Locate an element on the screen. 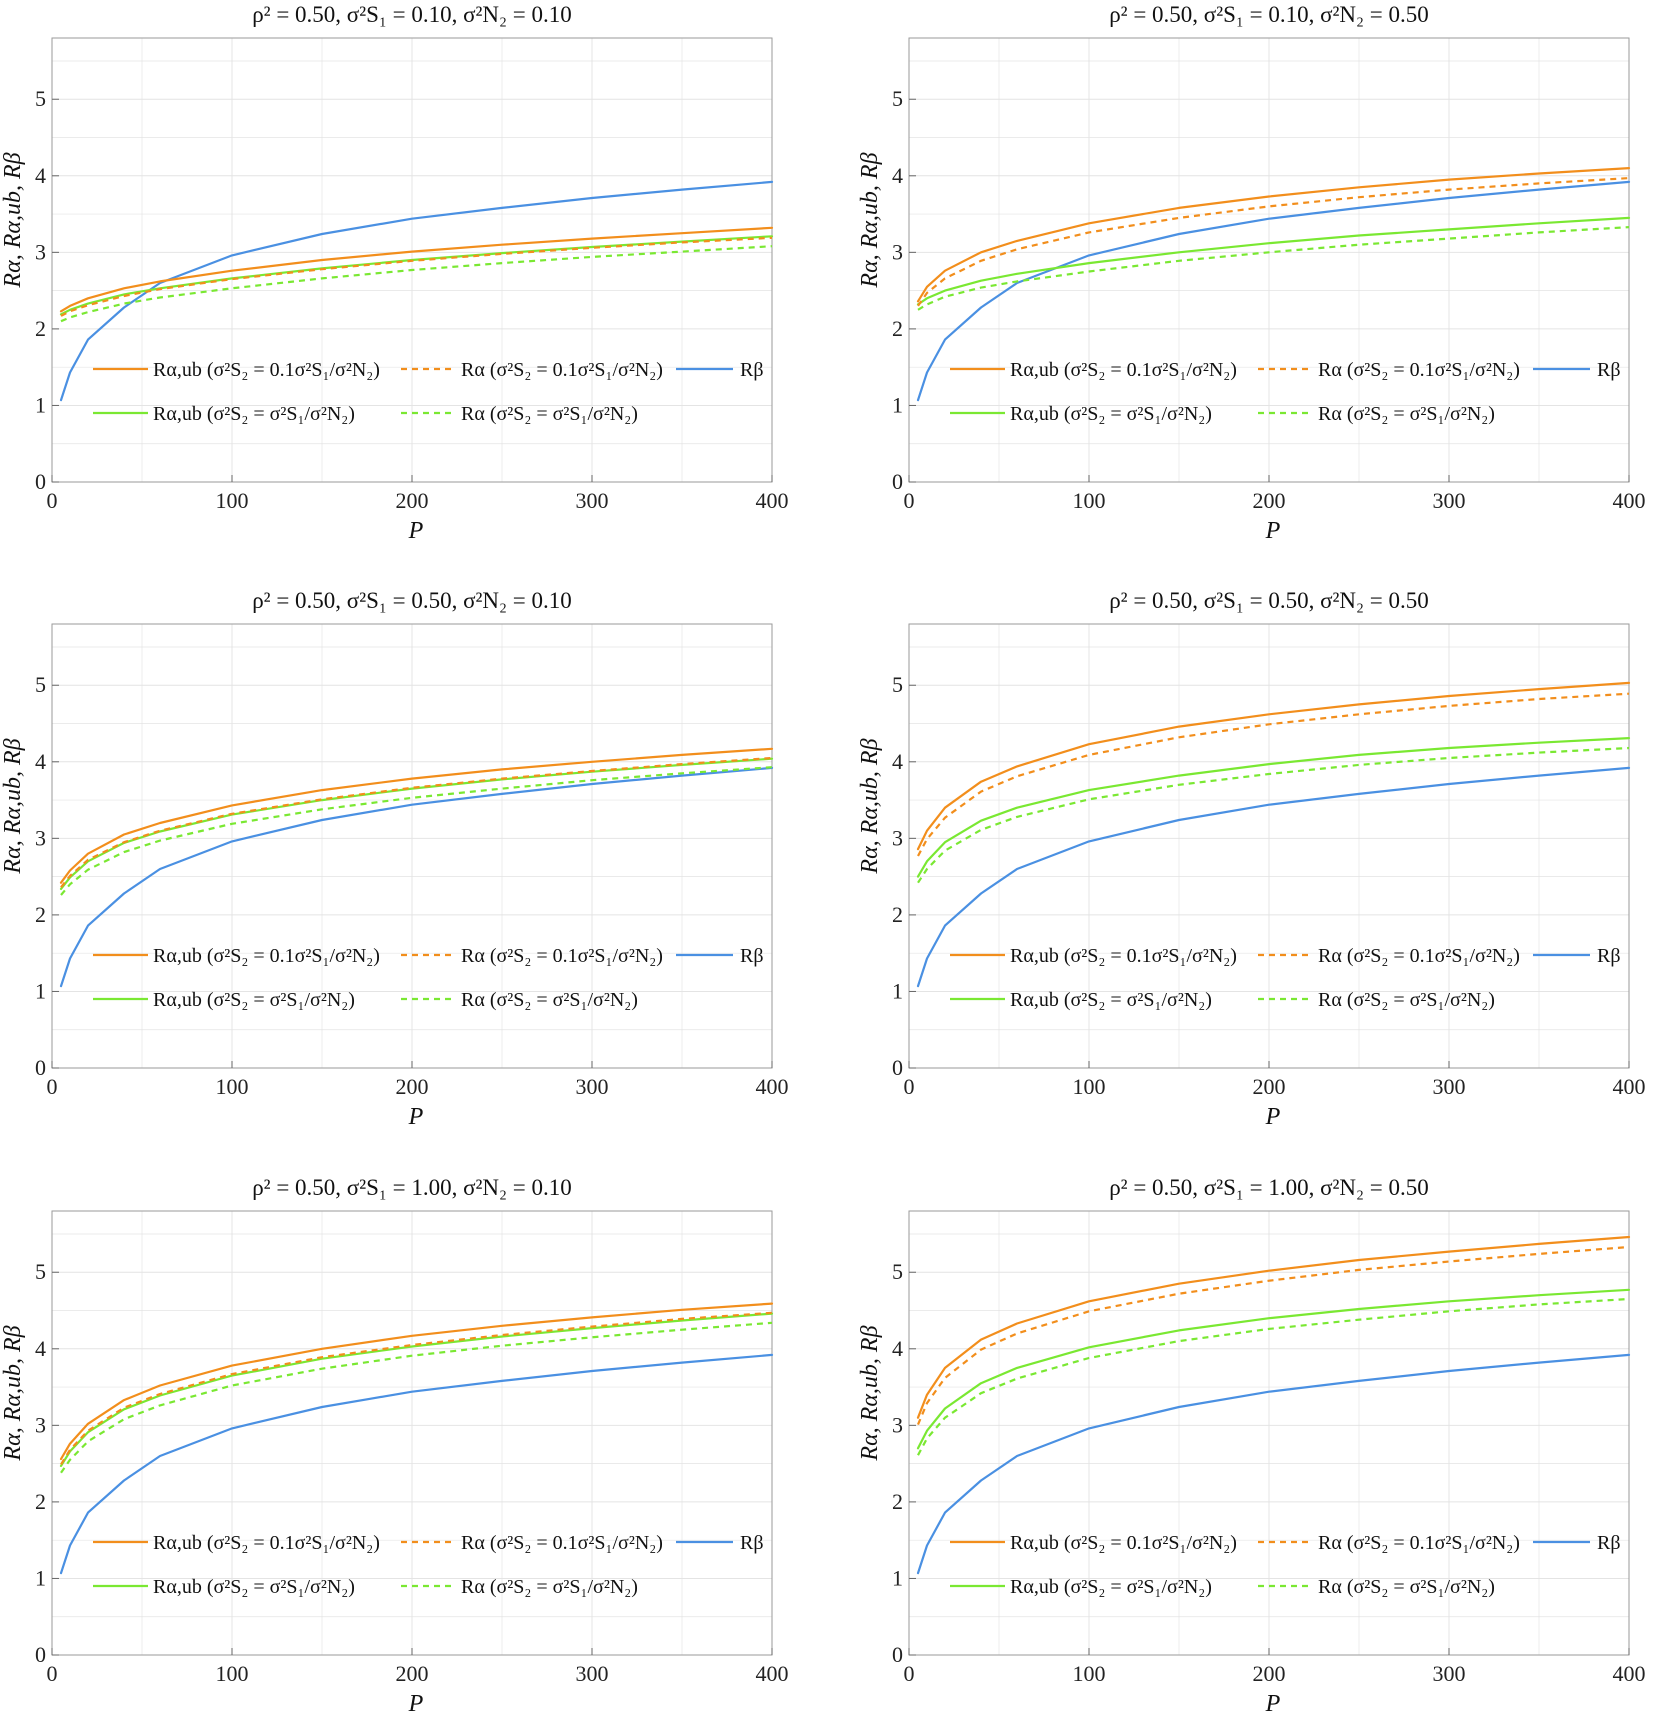 The width and height of the screenshot is (1661, 1714). chart-title: ρ² = 0.50, σ²S₁ = 1.00, σ²N₂ = 0.10 is located at coordinates (412, 1187).